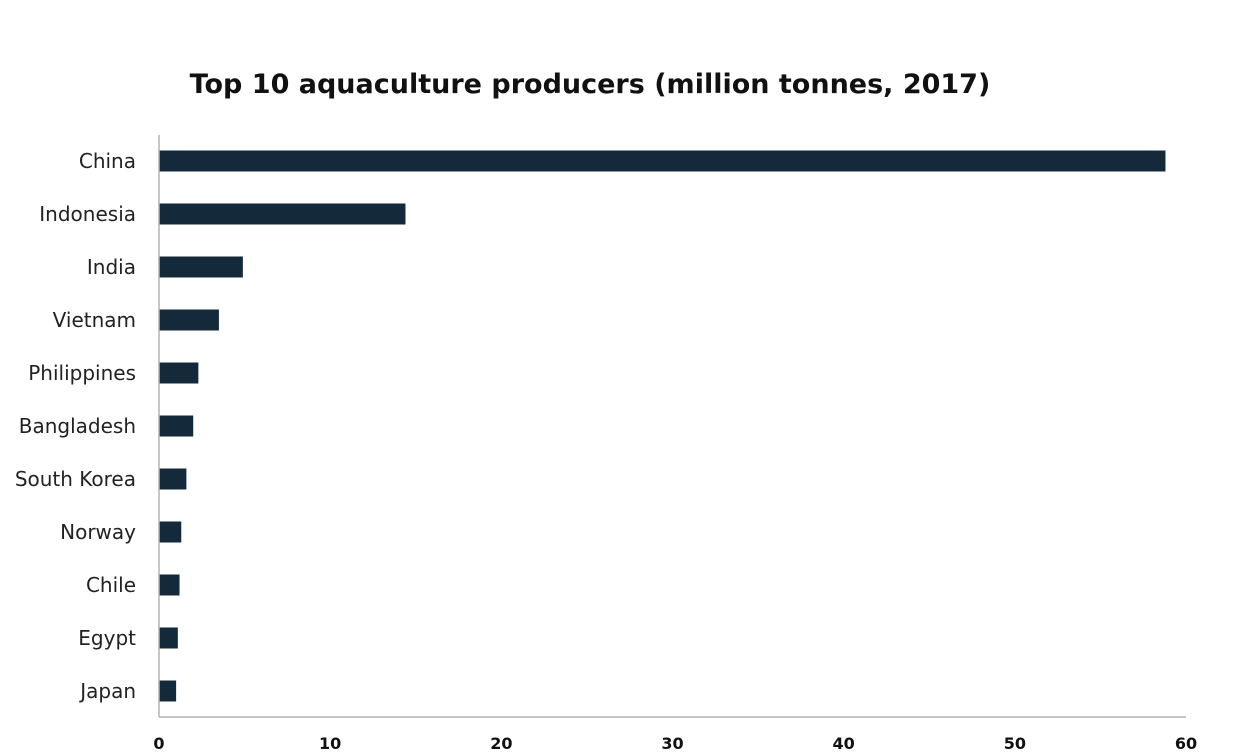 The image size is (1238, 752). I want to click on category-label: Japan, so click(107, 691).